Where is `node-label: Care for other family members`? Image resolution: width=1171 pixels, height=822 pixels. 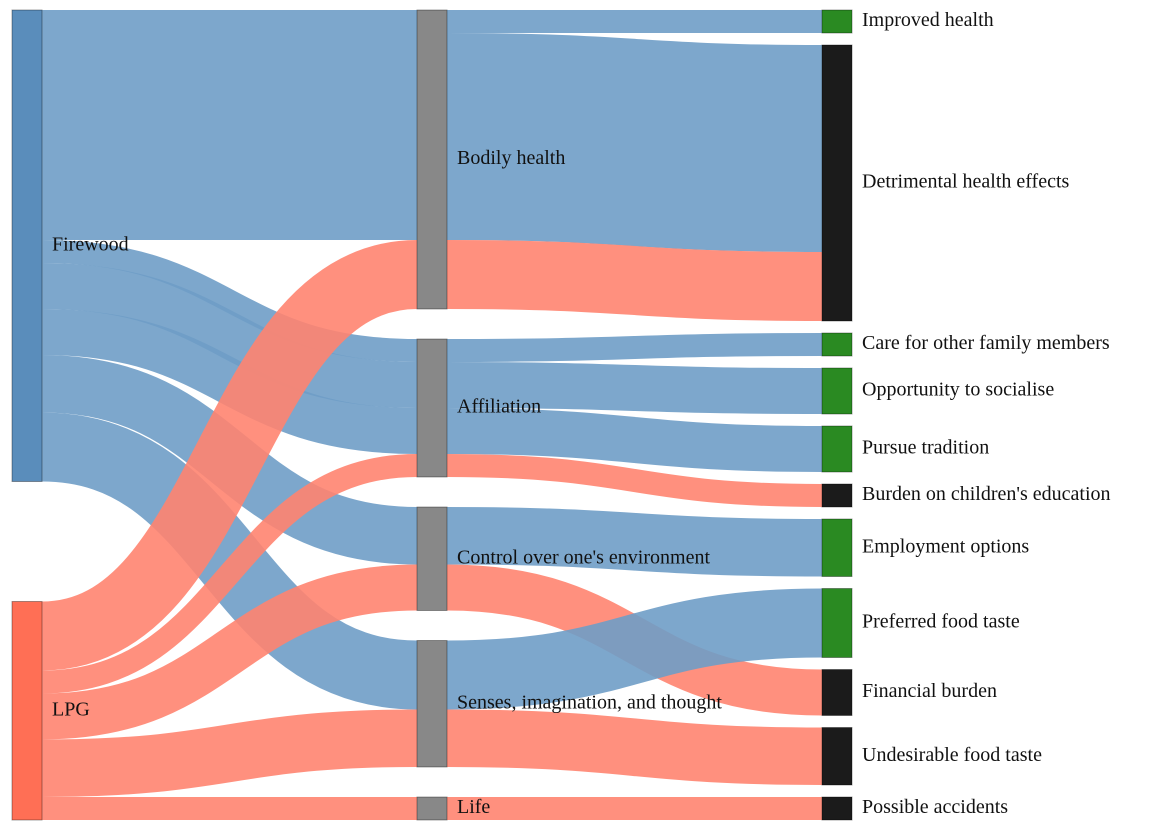
node-label: Care for other family members is located at coordinates (986, 343).